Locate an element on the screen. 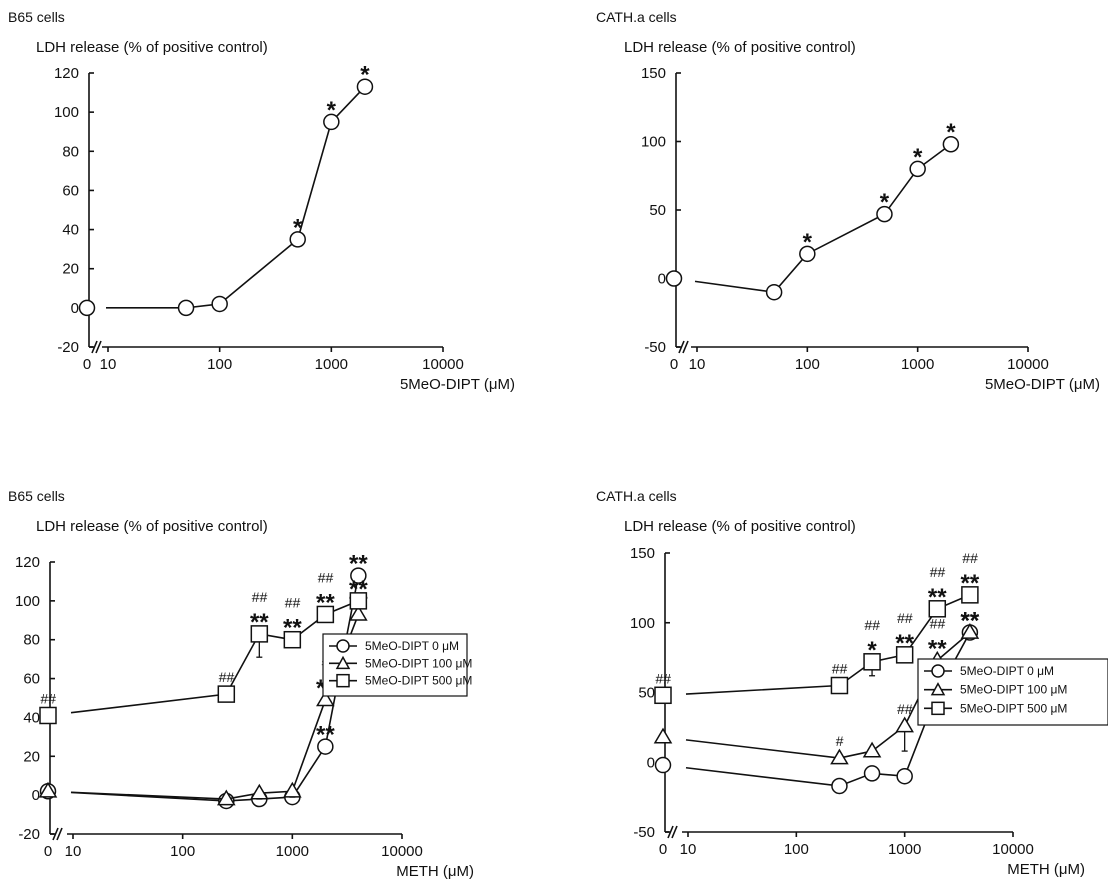  y-axis-title: LDH release (% of positive control) is located at coordinates (740, 47).